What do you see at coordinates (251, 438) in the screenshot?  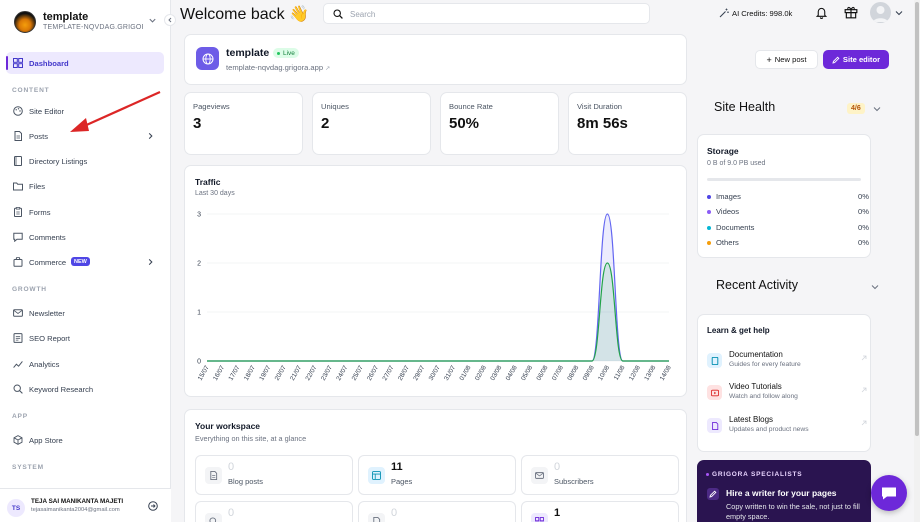 I see `workspace-subtitle: Everything on this site, at a glance` at bounding box center [251, 438].